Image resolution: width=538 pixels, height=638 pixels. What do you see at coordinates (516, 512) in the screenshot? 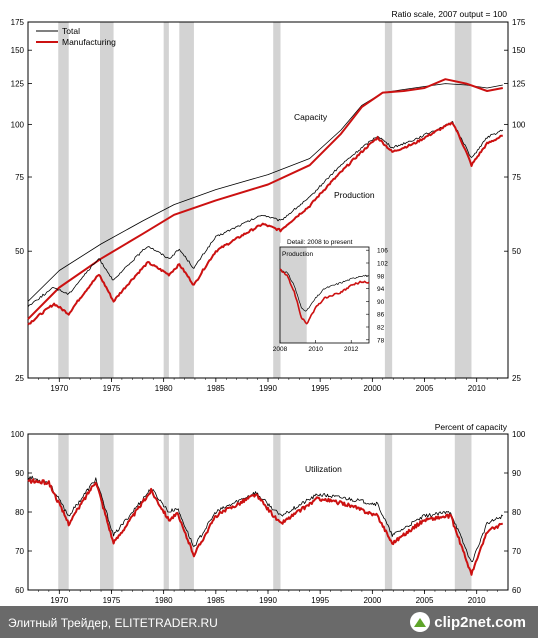
I see `bottom-y-tick-label-right: 80` at bounding box center [516, 512].